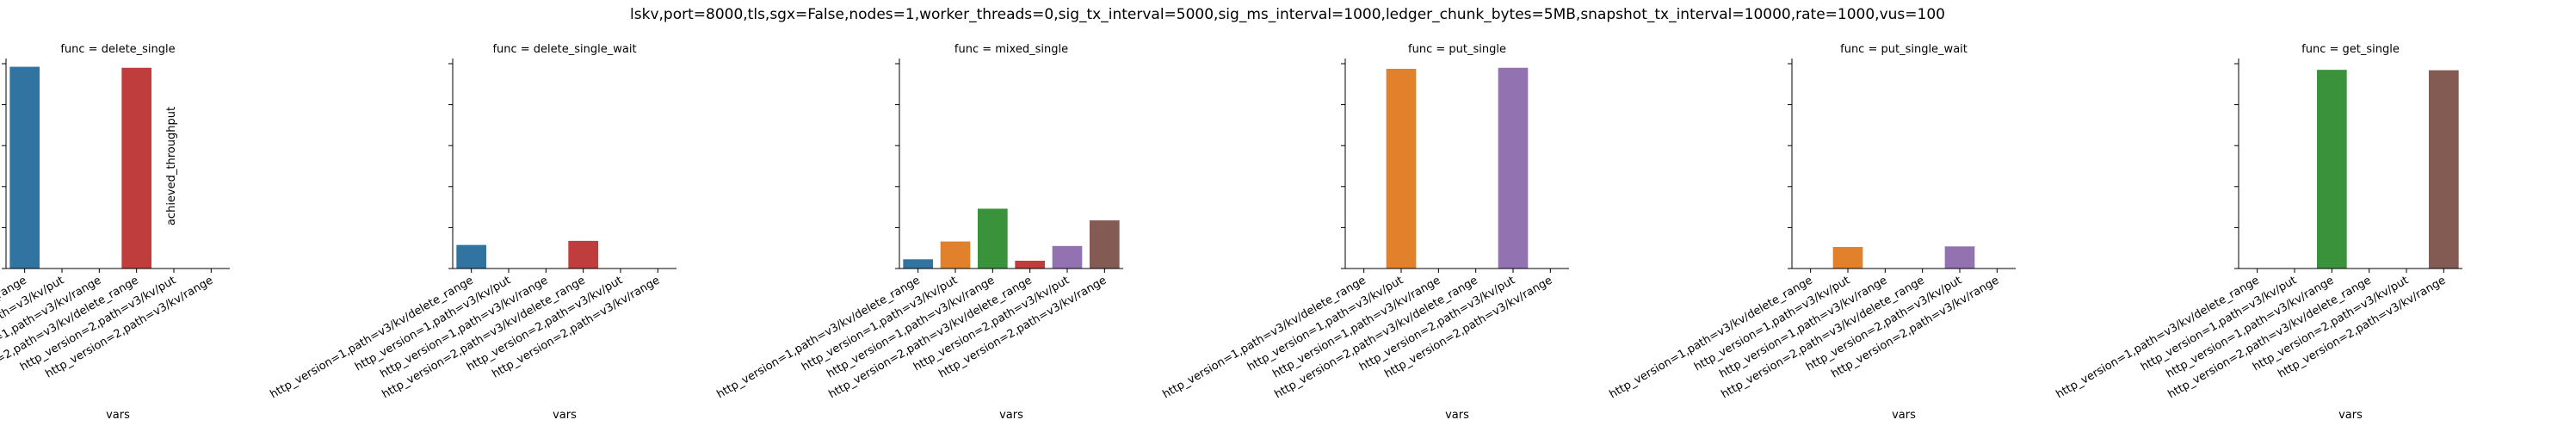 This screenshot has width=2576, height=426. Describe the element at coordinates (564, 49) in the screenshot. I see `panel-title: func = delete_single_wait` at that location.